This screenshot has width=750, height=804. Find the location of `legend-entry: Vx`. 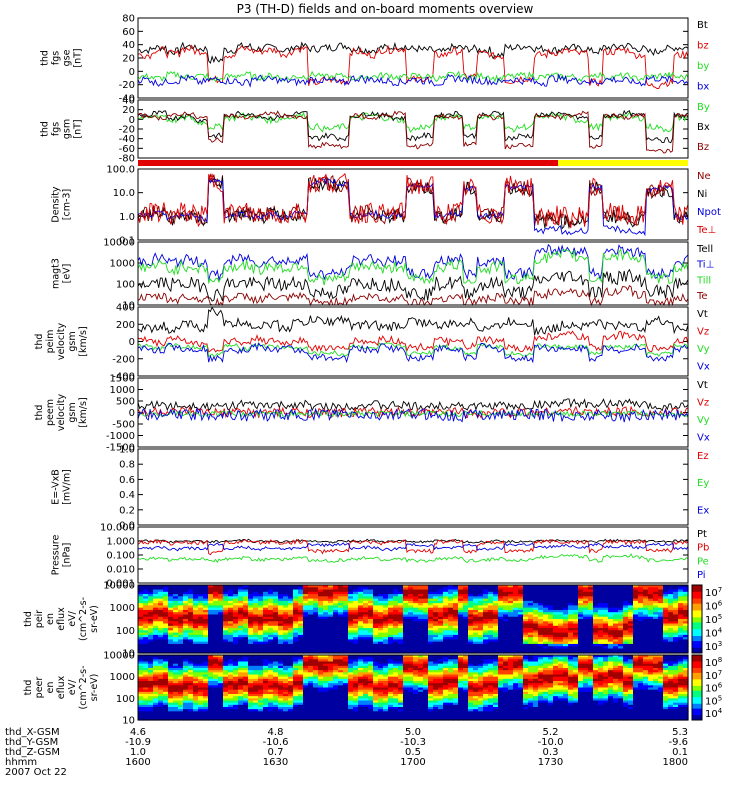

legend-entry: Vx is located at coordinates (703, 437).